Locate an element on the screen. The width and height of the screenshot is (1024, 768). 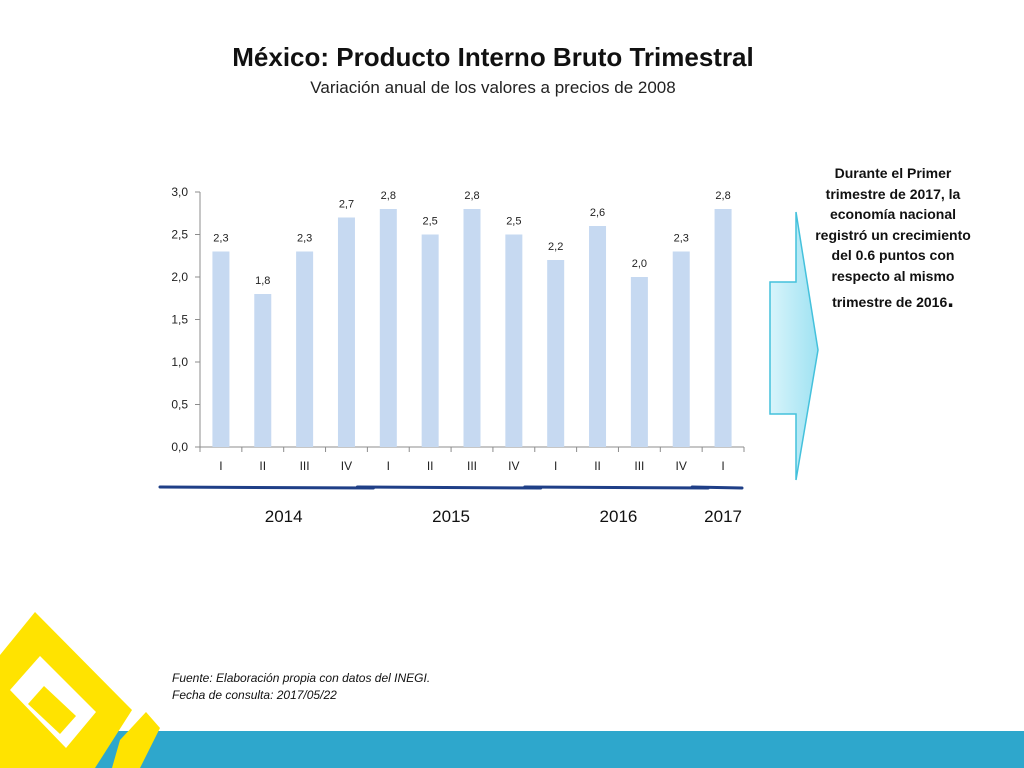
source-date: Fecha de consulta: 2017/05/22 is located at coordinates (254, 695).